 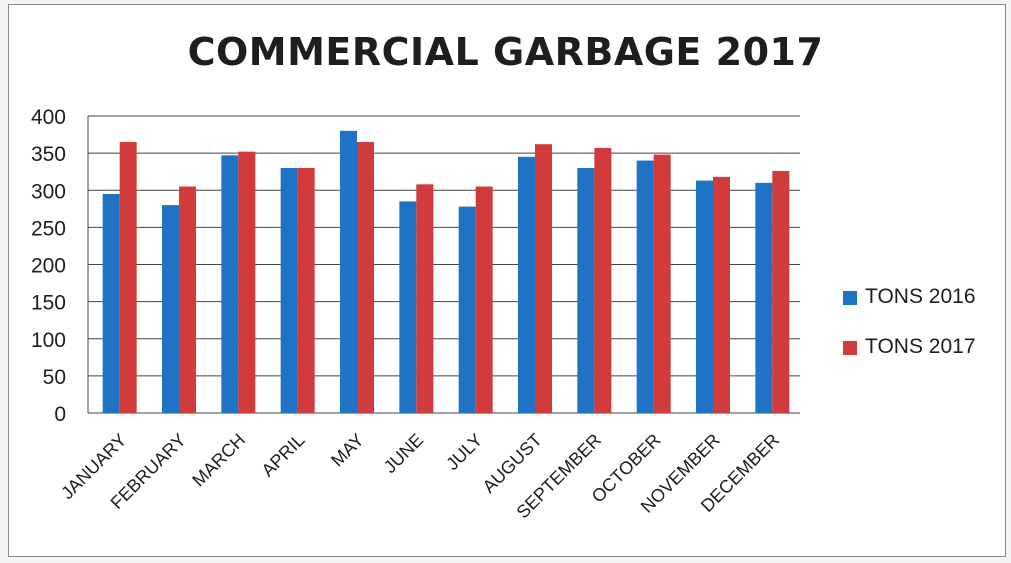 I want to click on legend-swatch-2017, so click(x=850, y=348).